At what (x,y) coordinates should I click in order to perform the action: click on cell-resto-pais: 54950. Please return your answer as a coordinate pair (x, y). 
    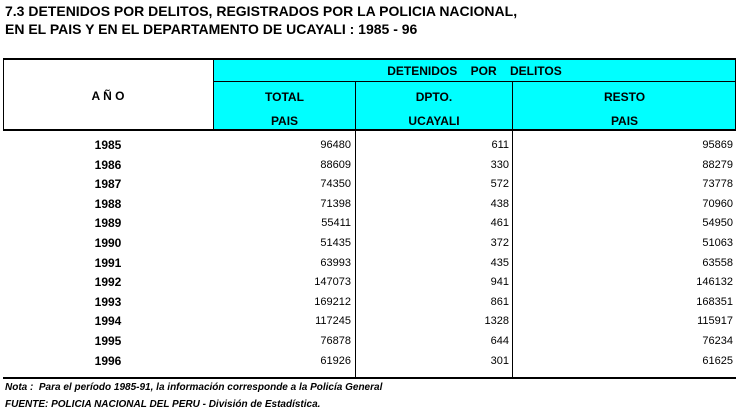
    Looking at the image, I should click on (717, 223).